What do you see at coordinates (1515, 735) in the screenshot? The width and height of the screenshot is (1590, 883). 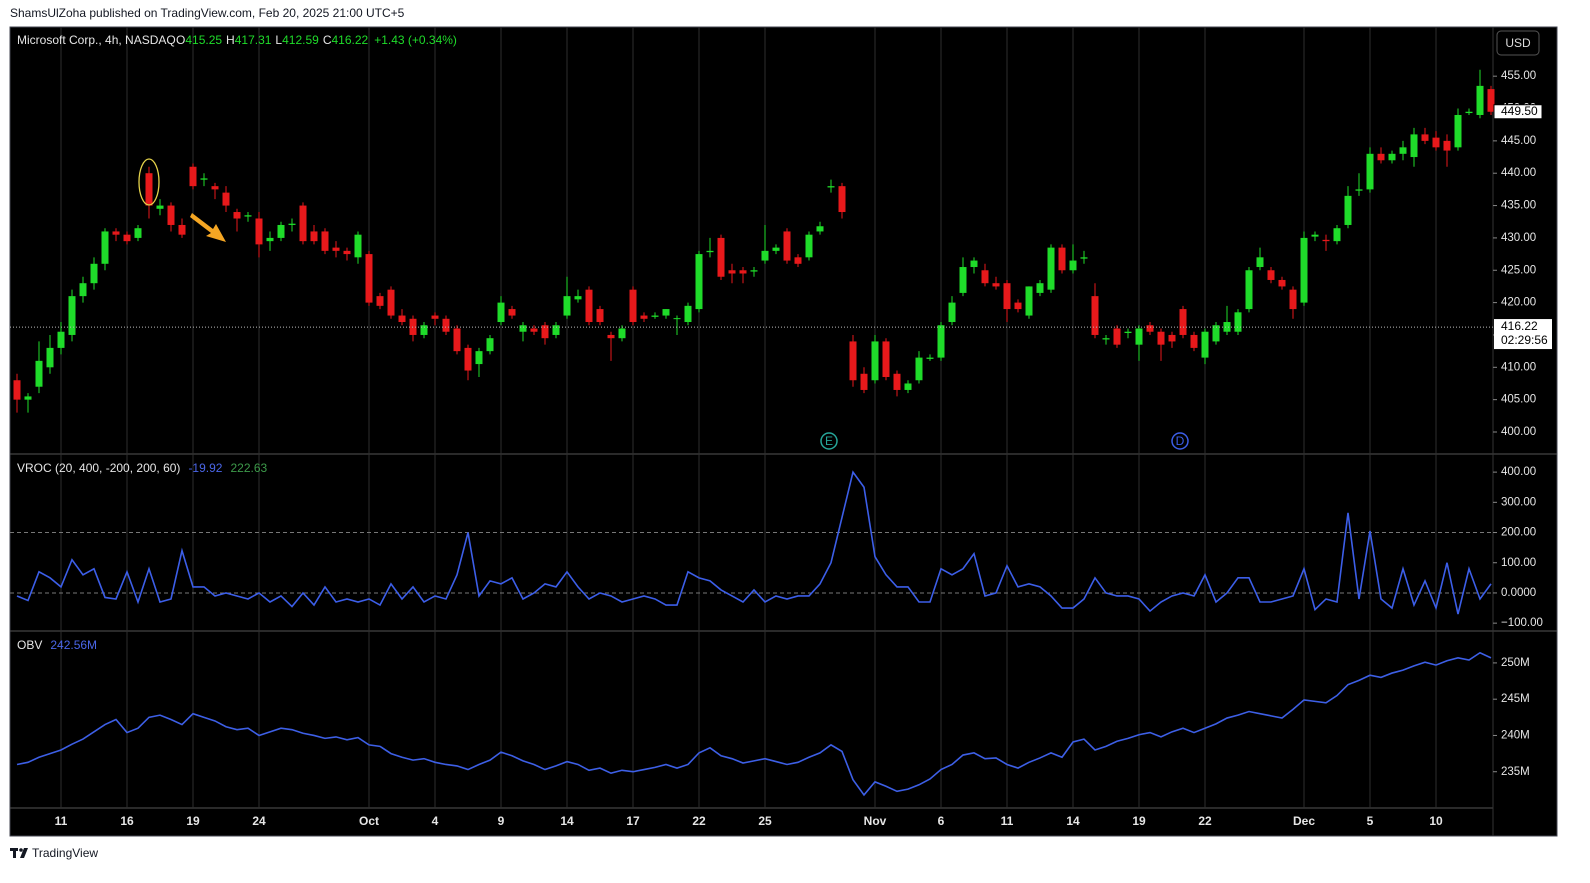 I see `y-tick-label: 240M` at bounding box center [1515, 735].